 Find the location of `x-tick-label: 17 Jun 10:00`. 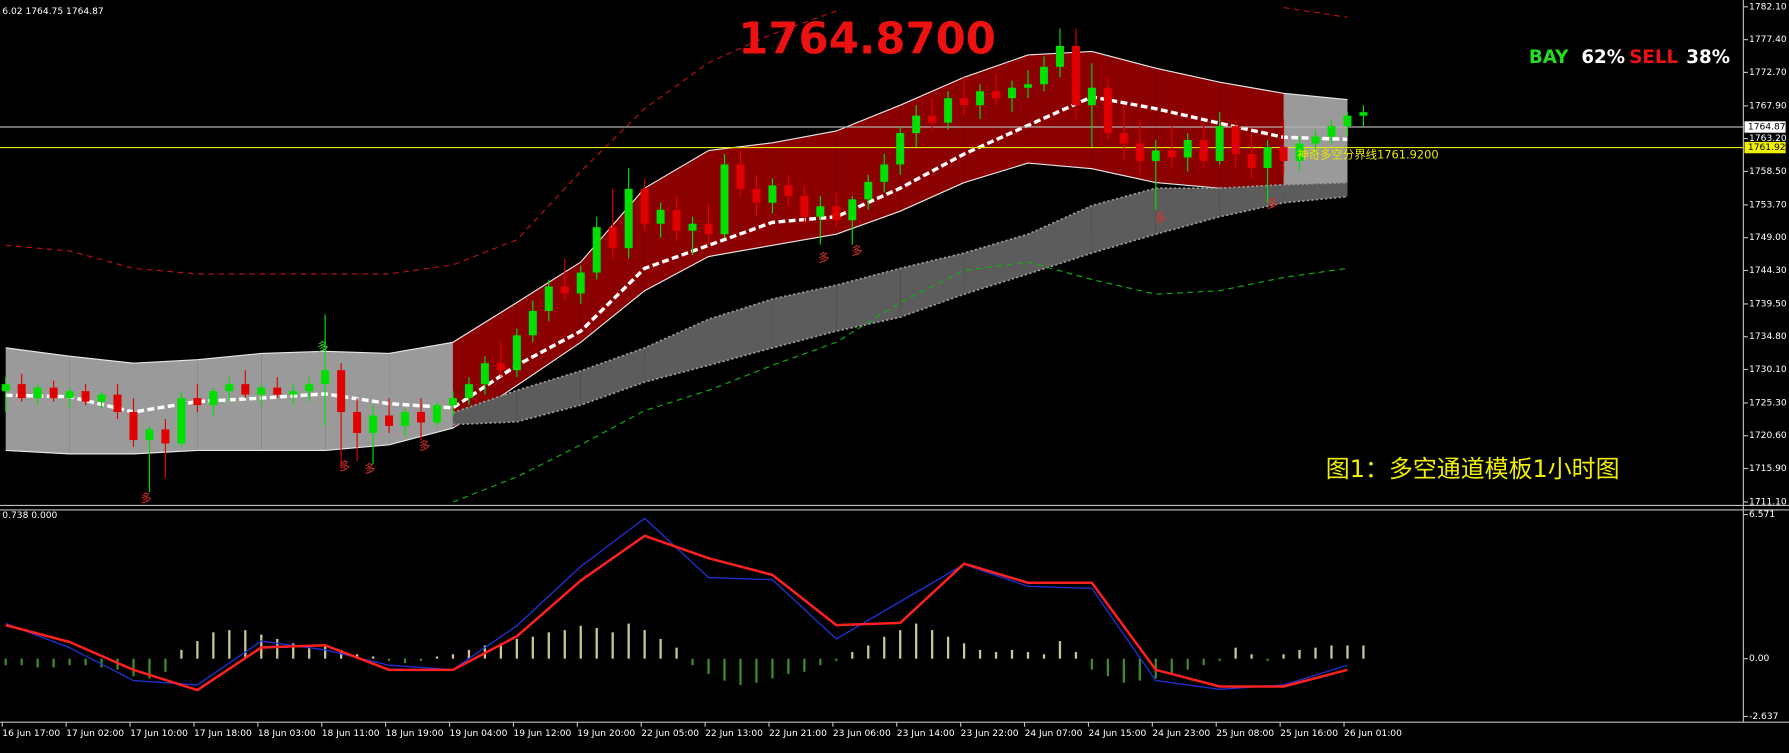

x-tick-label: 17 Jun 10:00 is located at coordinates (159, 734).